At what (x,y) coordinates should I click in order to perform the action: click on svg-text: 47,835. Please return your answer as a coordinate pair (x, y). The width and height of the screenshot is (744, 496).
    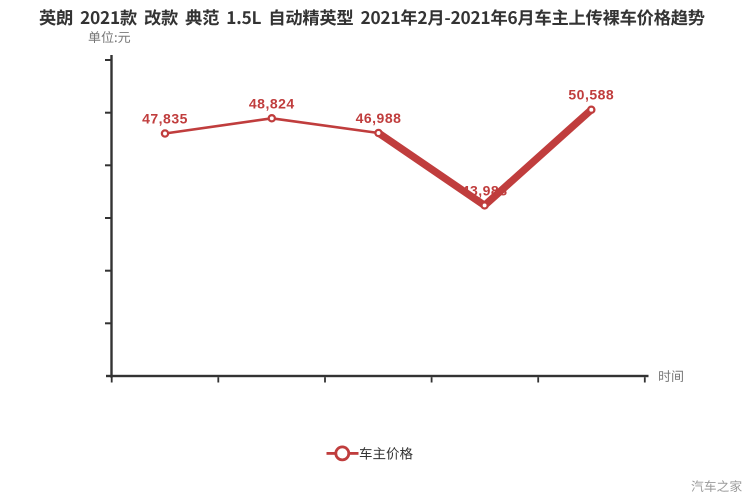
    Looking at the image, I should click on (165, 119).